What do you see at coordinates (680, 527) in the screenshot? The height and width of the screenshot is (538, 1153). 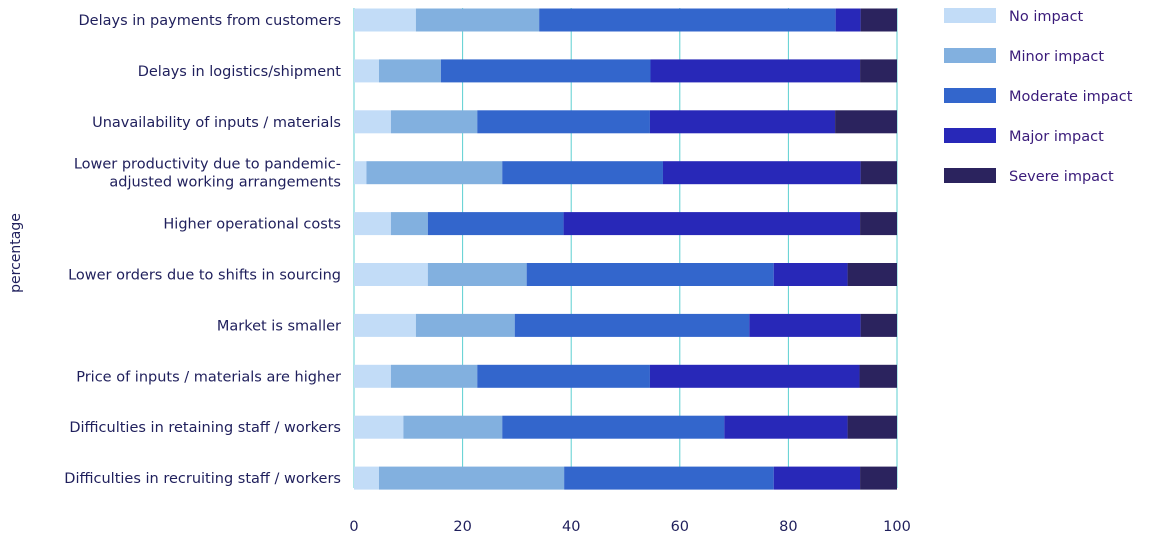 I see `x-tick-label: 60` at bounding box center [680, 527].